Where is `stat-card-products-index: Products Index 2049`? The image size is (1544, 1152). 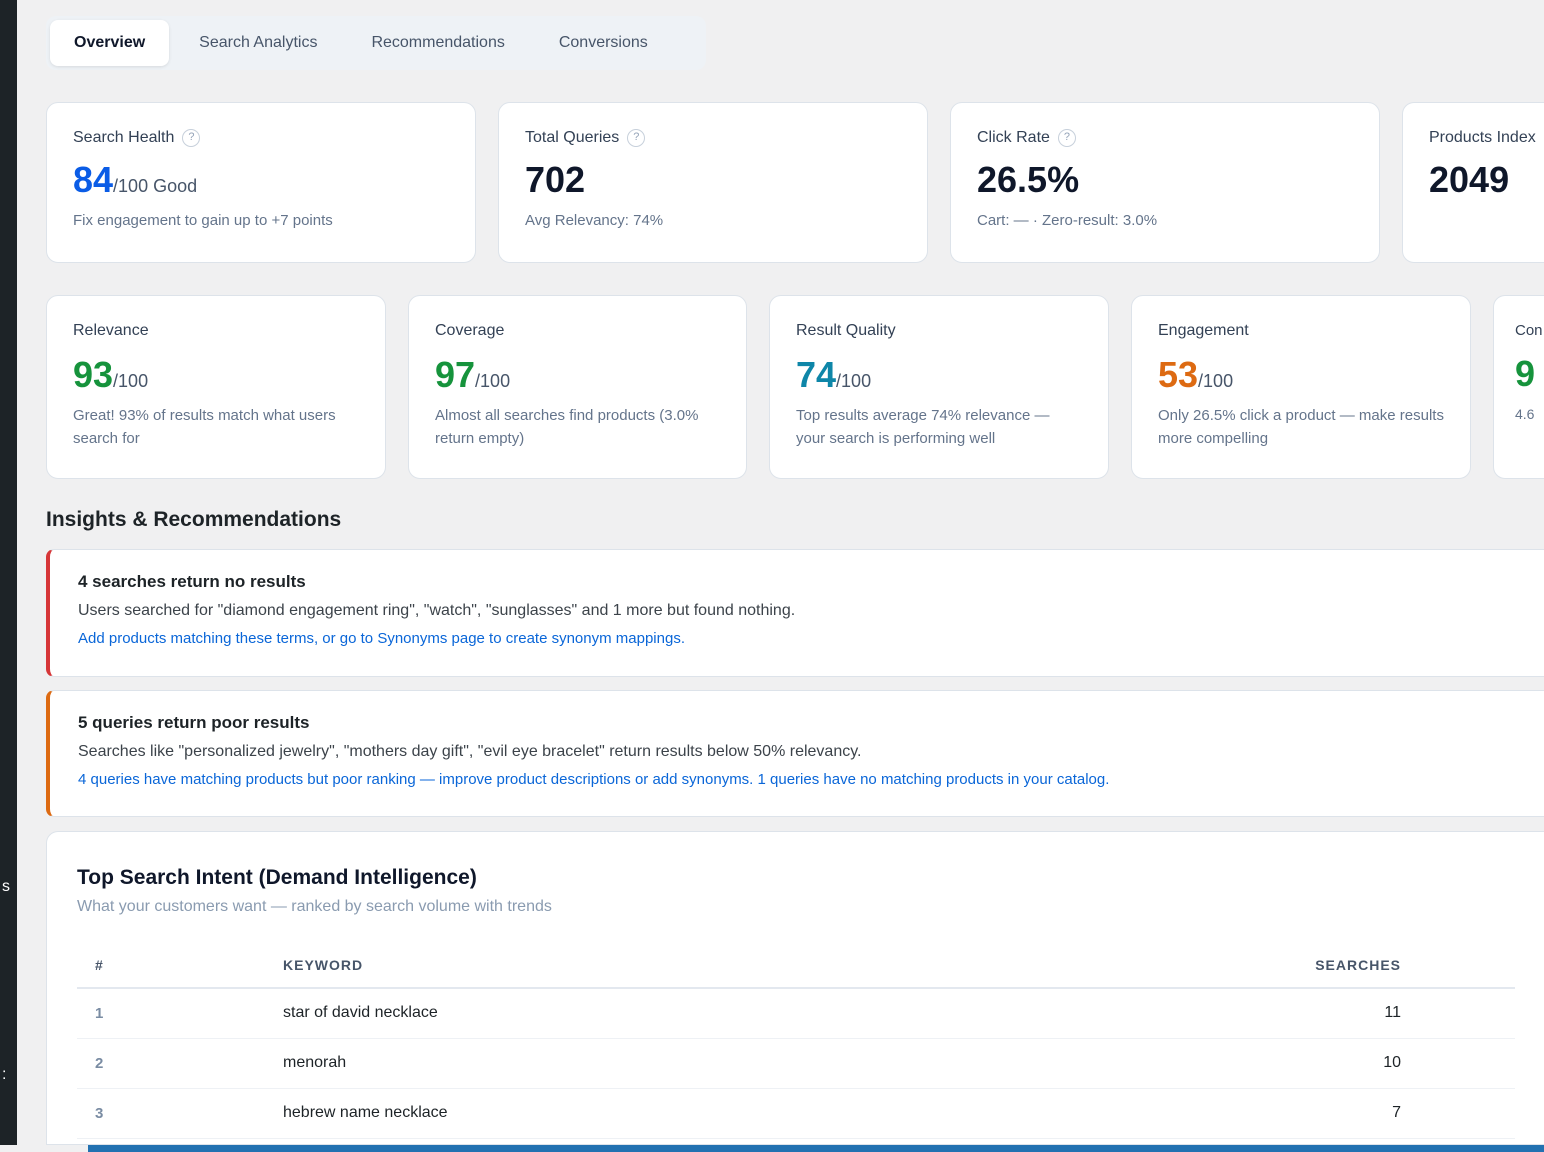
stat-card-products-index: Products Index 2049 is located at coordinates (1473, 182).